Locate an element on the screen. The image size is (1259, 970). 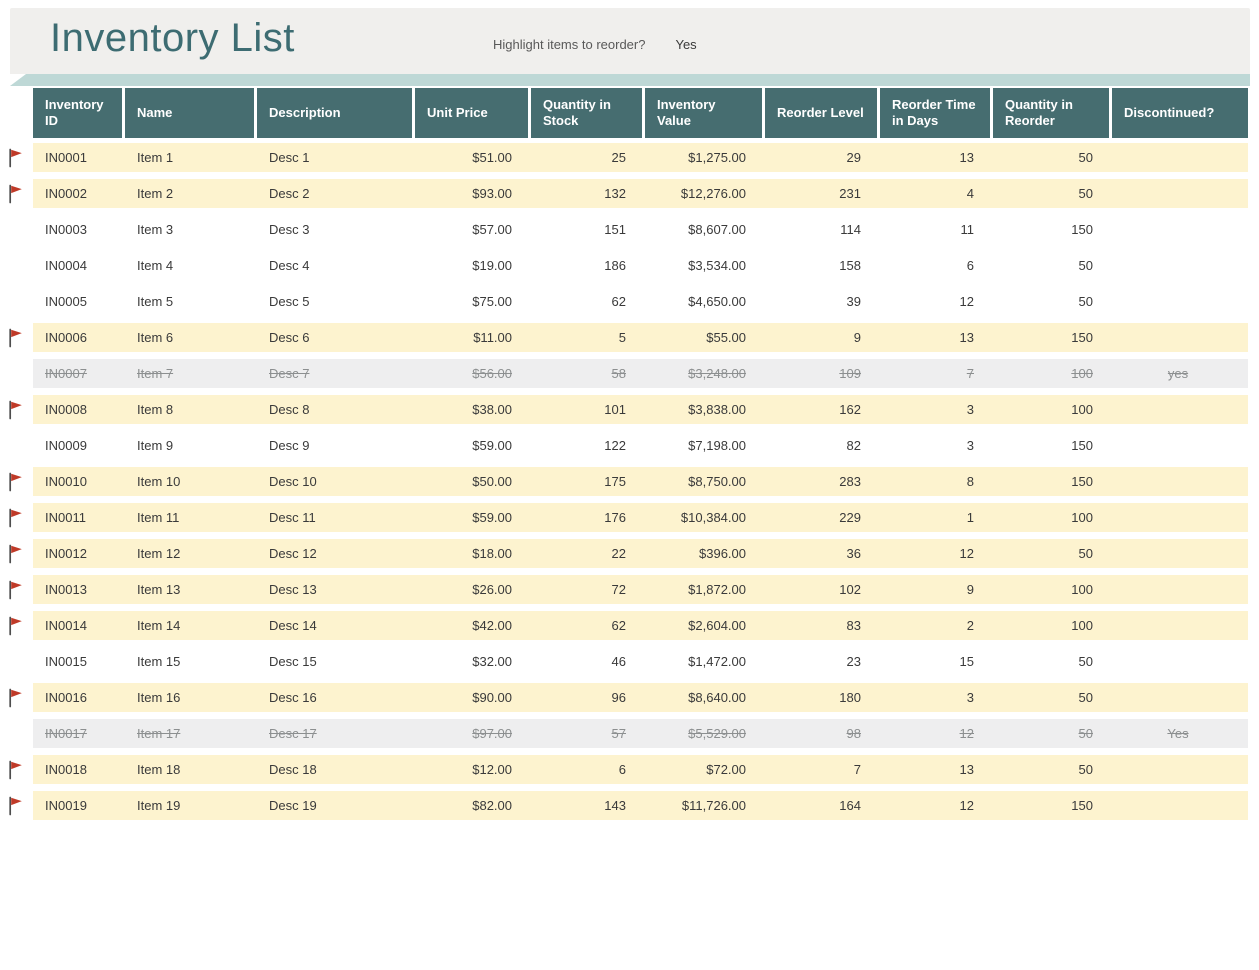
table-cell: IN0012 is located at coordinates (66, 553).